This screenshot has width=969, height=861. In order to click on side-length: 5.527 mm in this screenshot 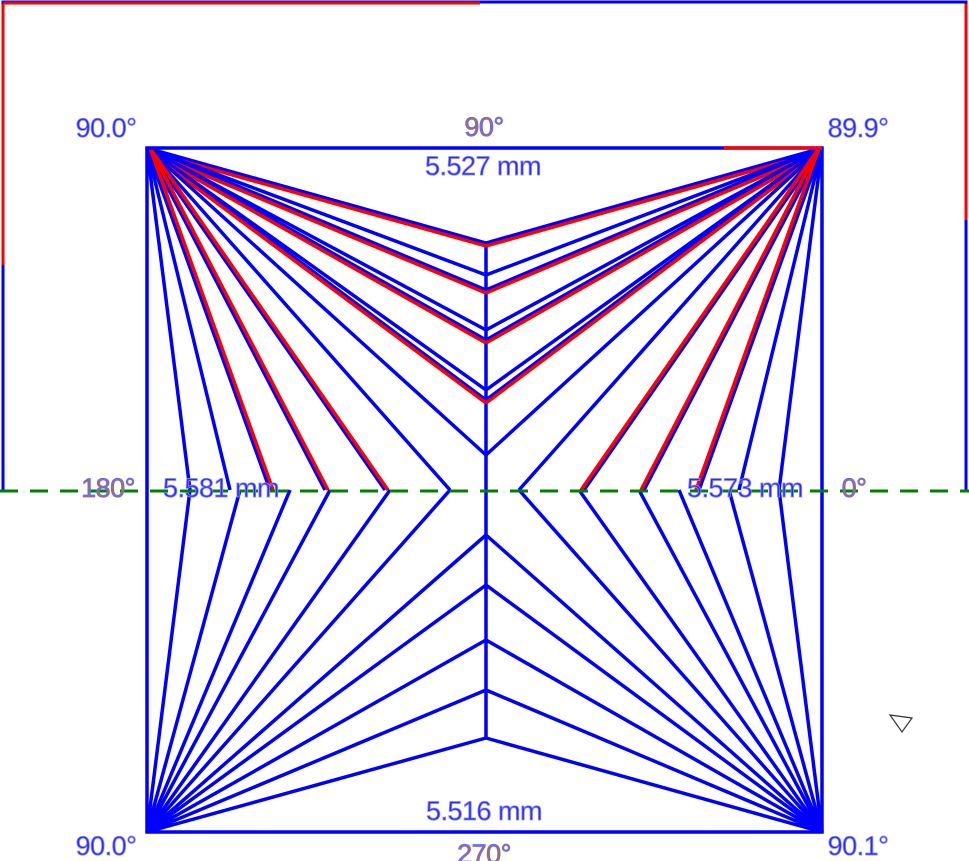, I will do `click(483, 166)`.